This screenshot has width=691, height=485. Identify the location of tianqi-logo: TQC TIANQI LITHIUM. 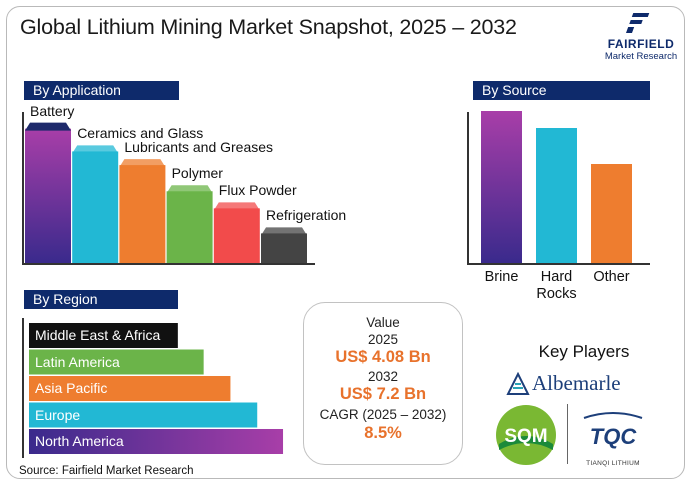
(613, 440).